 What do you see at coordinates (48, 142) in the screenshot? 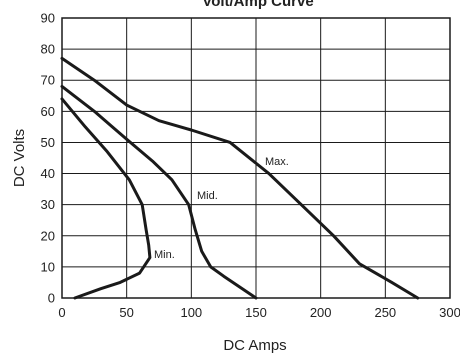
I see `y-tick-label: 50` at bounding box center [48, 142].